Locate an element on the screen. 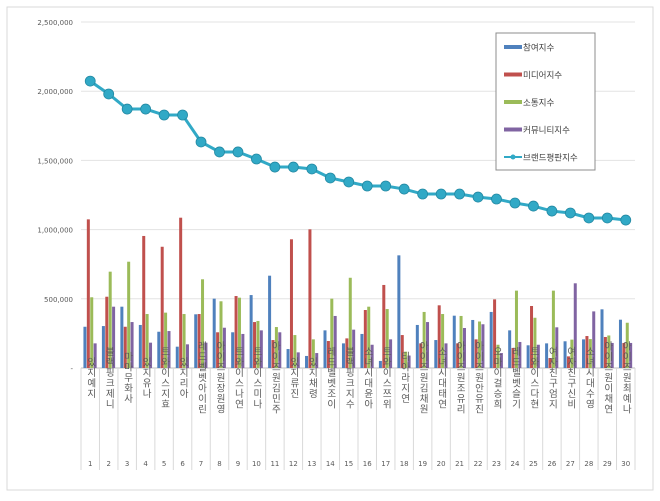 The height and width of the screenshot is (501, 660). x-category-label: 있지류진 is located at coordinates (293, 377).